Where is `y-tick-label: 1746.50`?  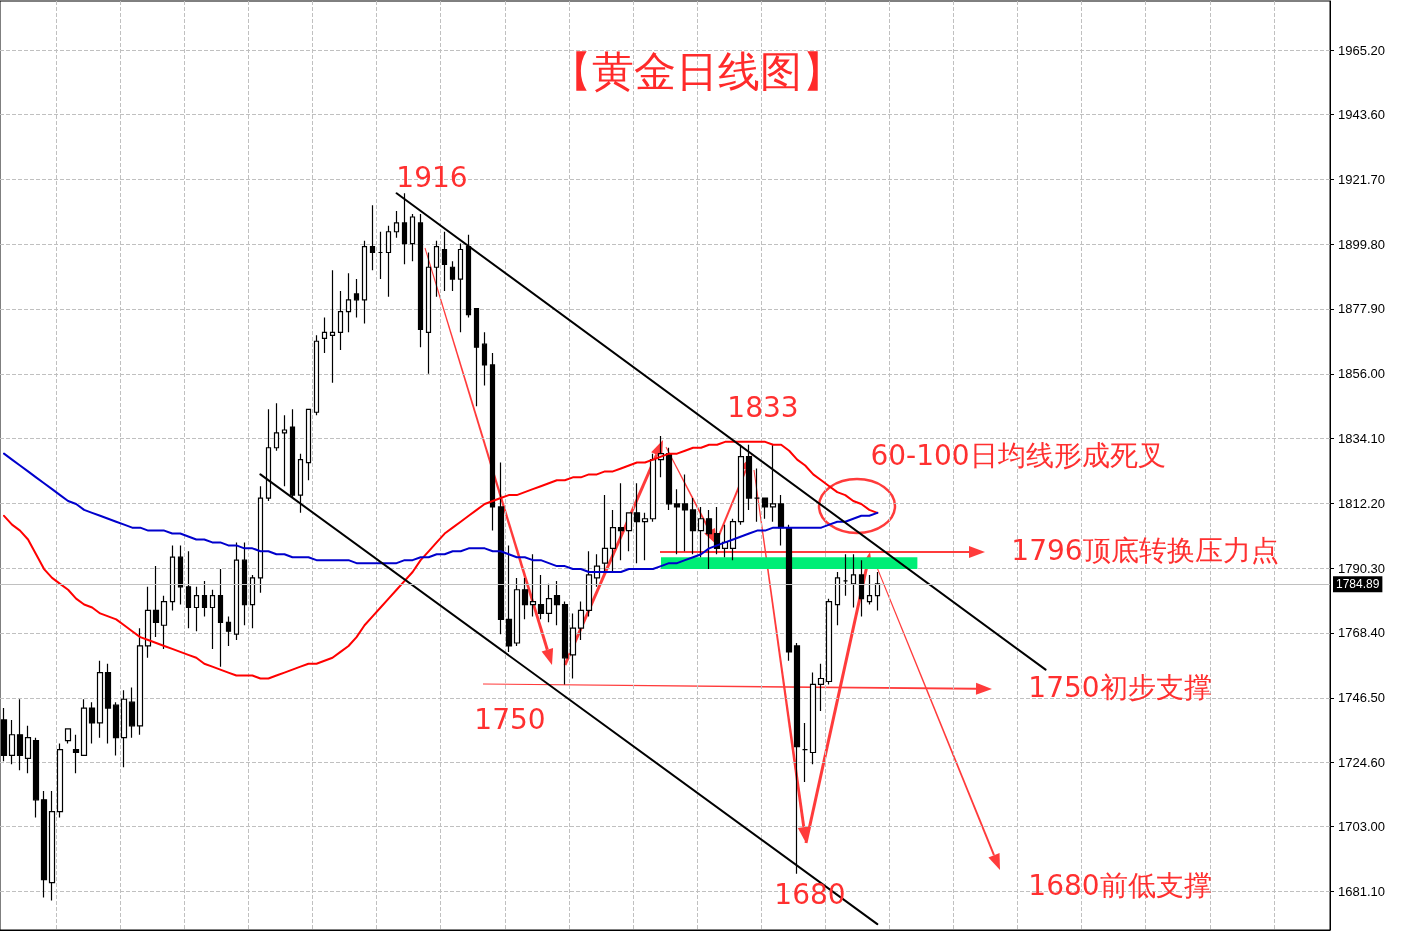
y-tick-label: 1746.50 is located at coordinates (1361, 698).